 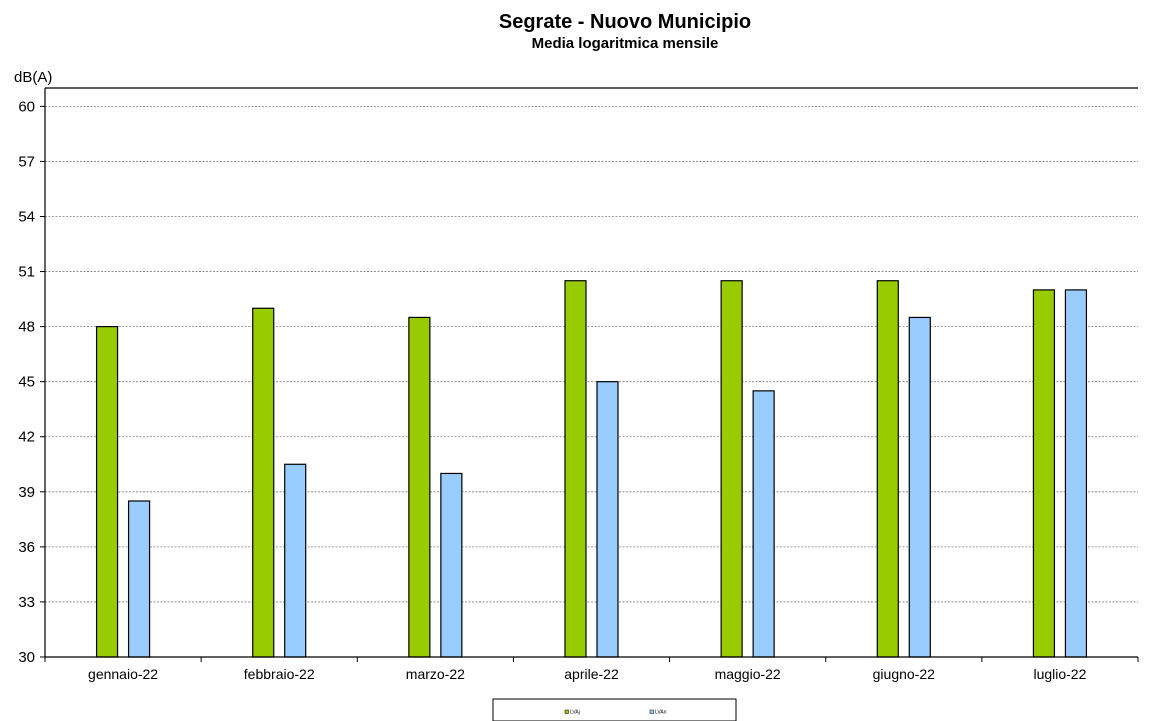 I want to click on x-tick-label: maggio-22, so click(x=748, y=674).